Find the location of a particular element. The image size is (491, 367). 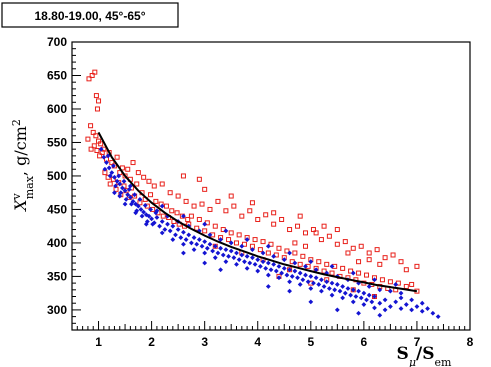

y-tick-label: 400 is located at coordinates (57, 243).